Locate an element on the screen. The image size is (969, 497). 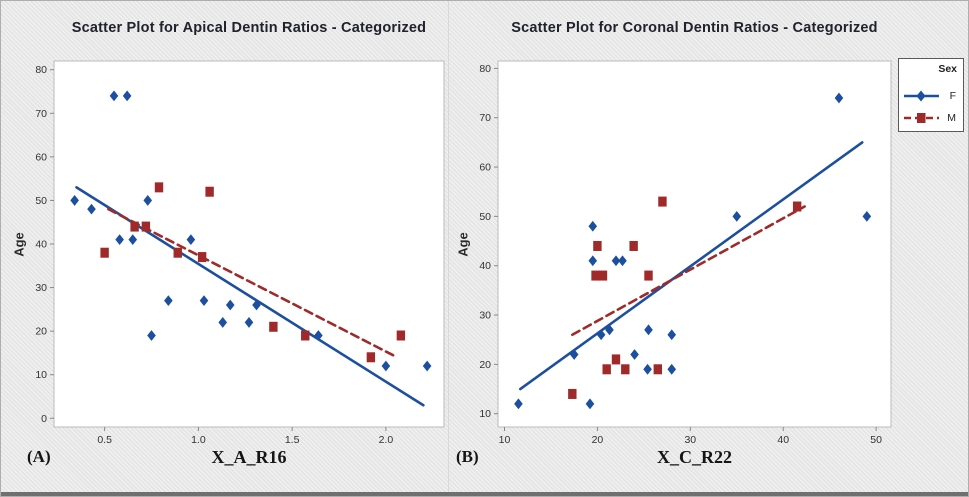
chart-a-y-axis-label: Age is located at coordinates (19, 244).